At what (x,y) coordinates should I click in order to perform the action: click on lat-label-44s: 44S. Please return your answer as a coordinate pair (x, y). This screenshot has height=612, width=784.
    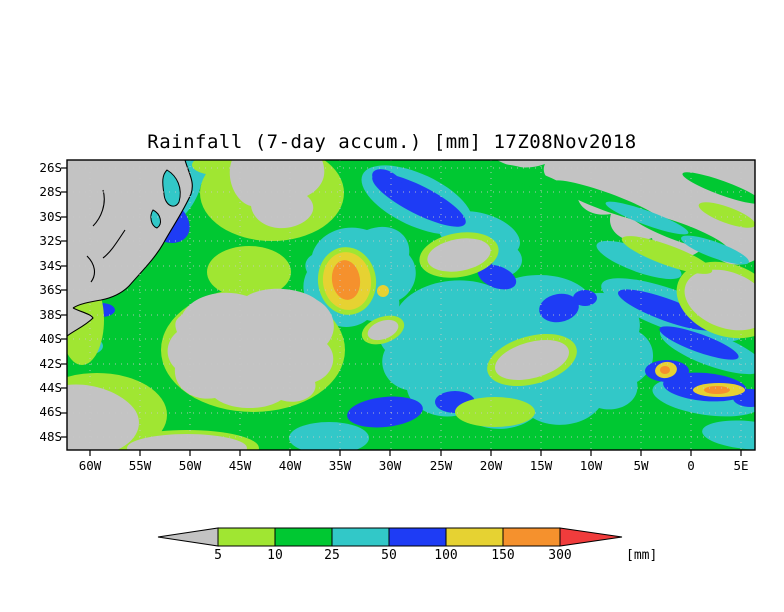
    Looking at the image, I should click on (50, 387).